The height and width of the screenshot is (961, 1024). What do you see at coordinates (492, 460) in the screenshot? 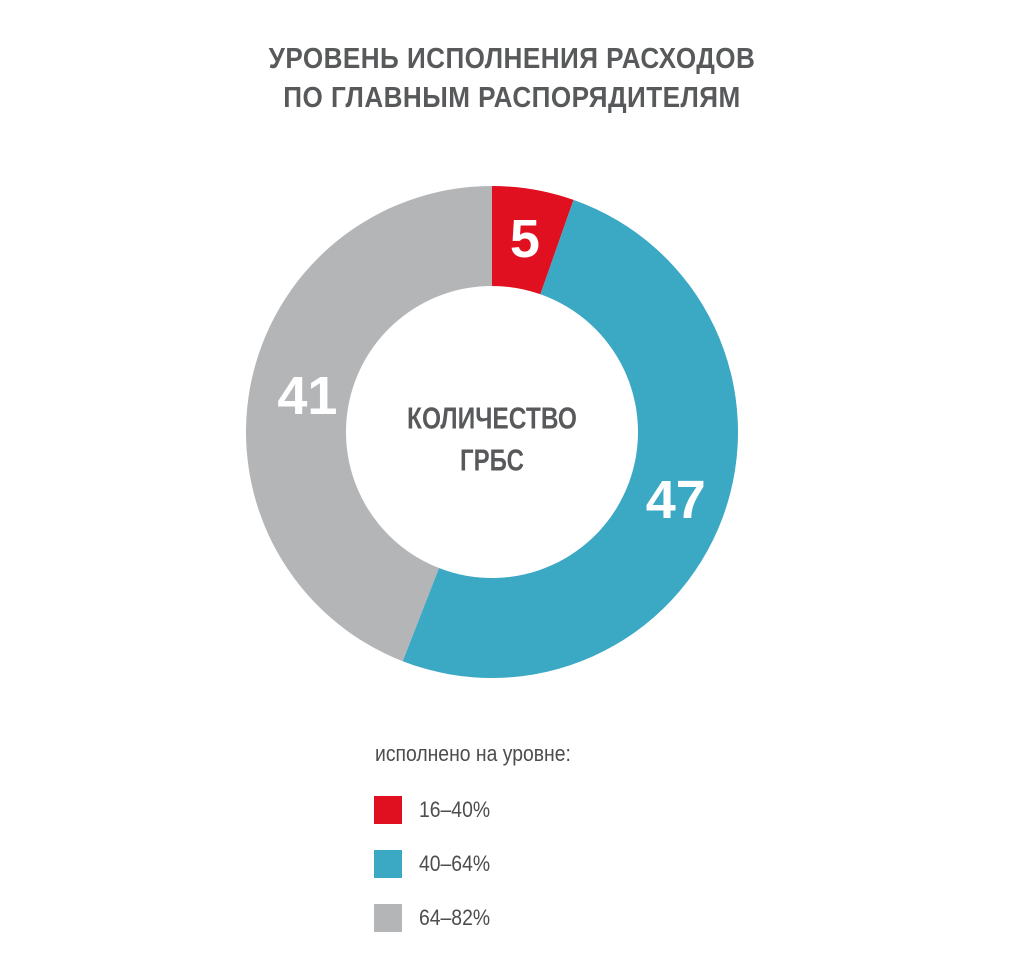
I see `center-label-line-2: ГРБС` at bounding box center [492, 460].